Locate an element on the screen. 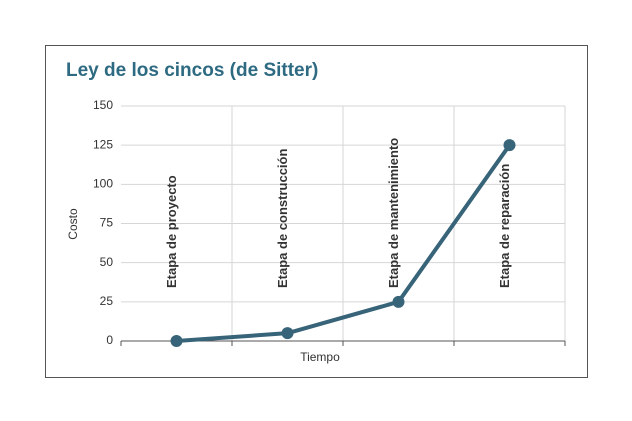  y-tick-label: 150 is located at coordinates (103, 105).